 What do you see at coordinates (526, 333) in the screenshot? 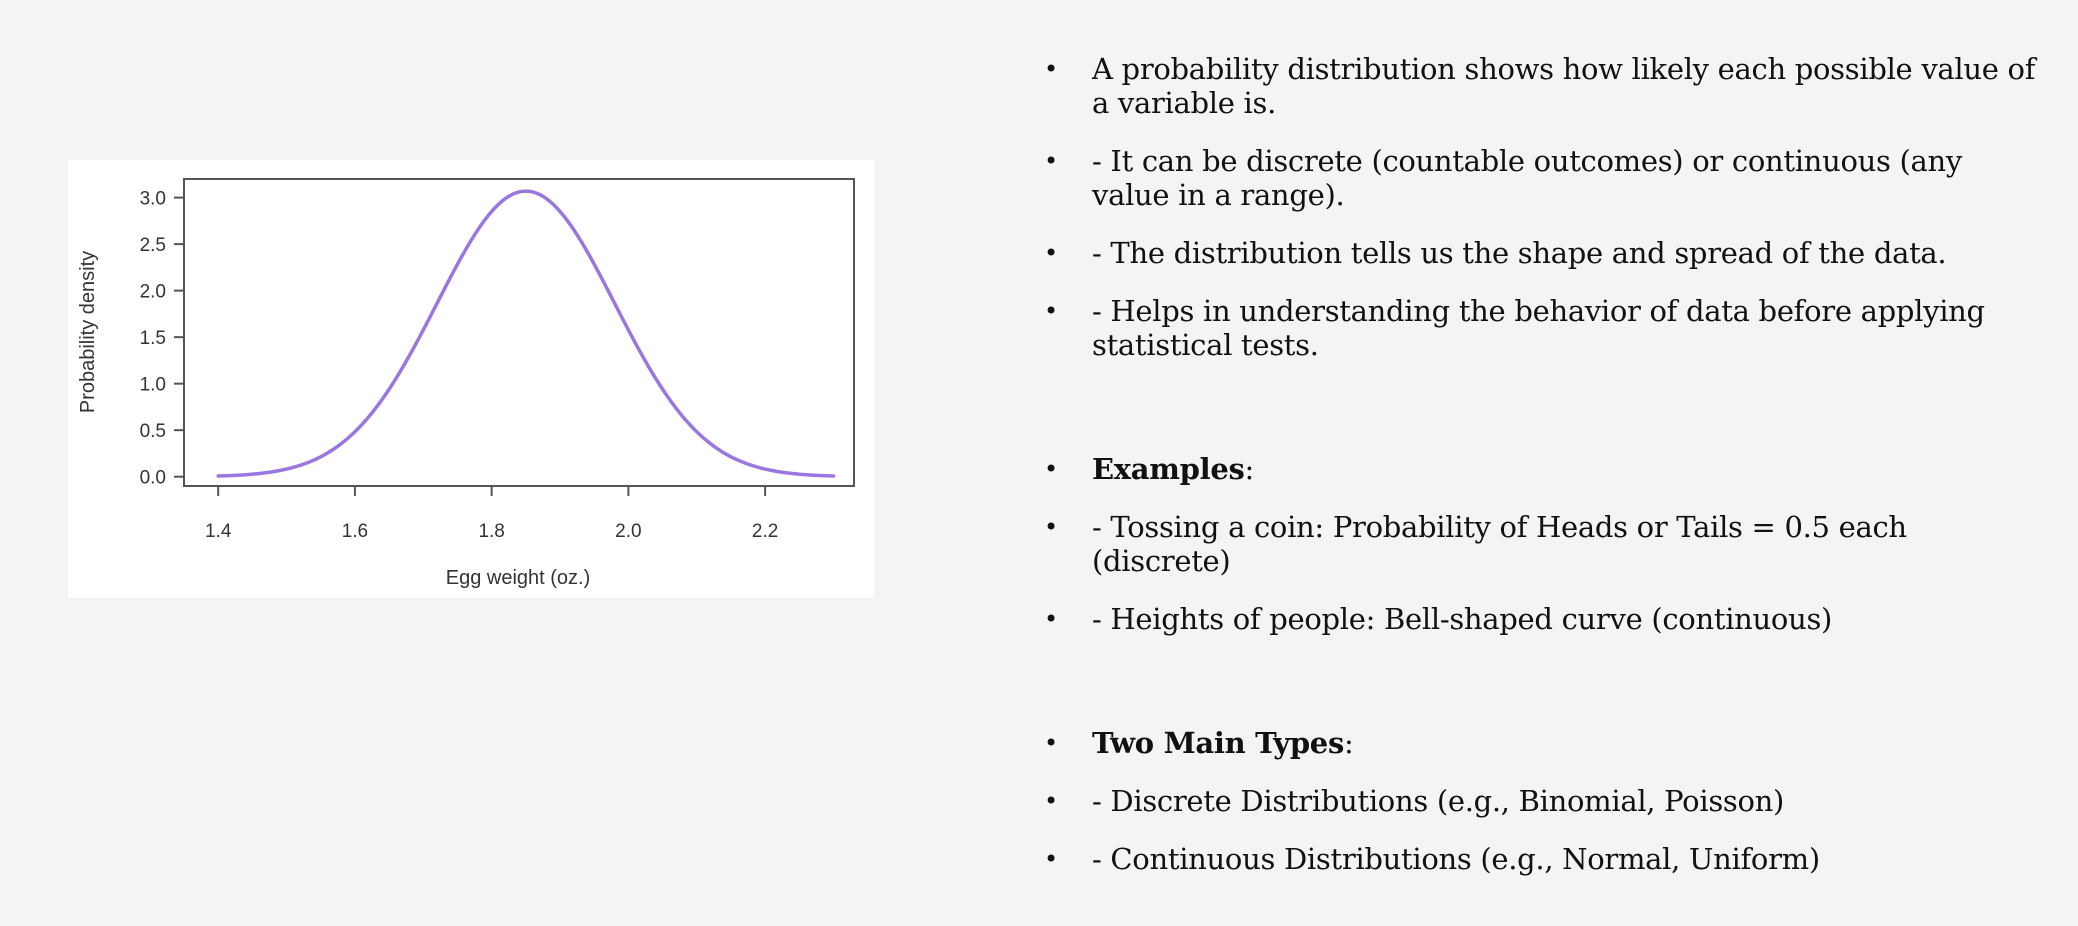
I see `density-curve` at bounding box center [526, 333].